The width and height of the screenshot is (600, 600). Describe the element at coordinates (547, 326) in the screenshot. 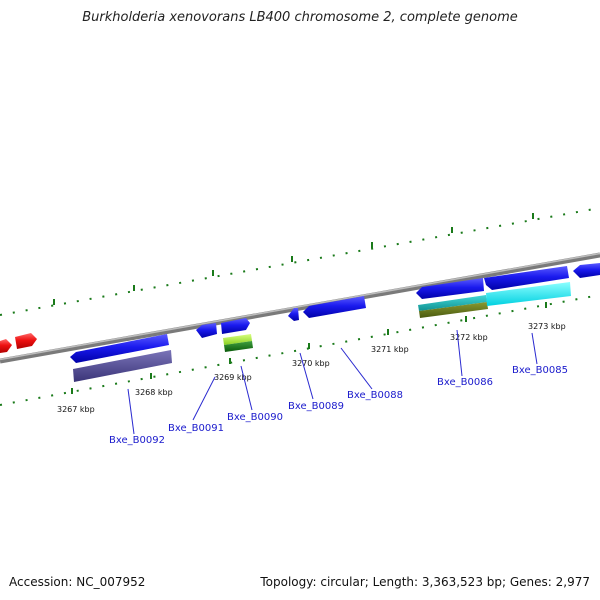

I see `scale-label: 3273 kbp` at that location.